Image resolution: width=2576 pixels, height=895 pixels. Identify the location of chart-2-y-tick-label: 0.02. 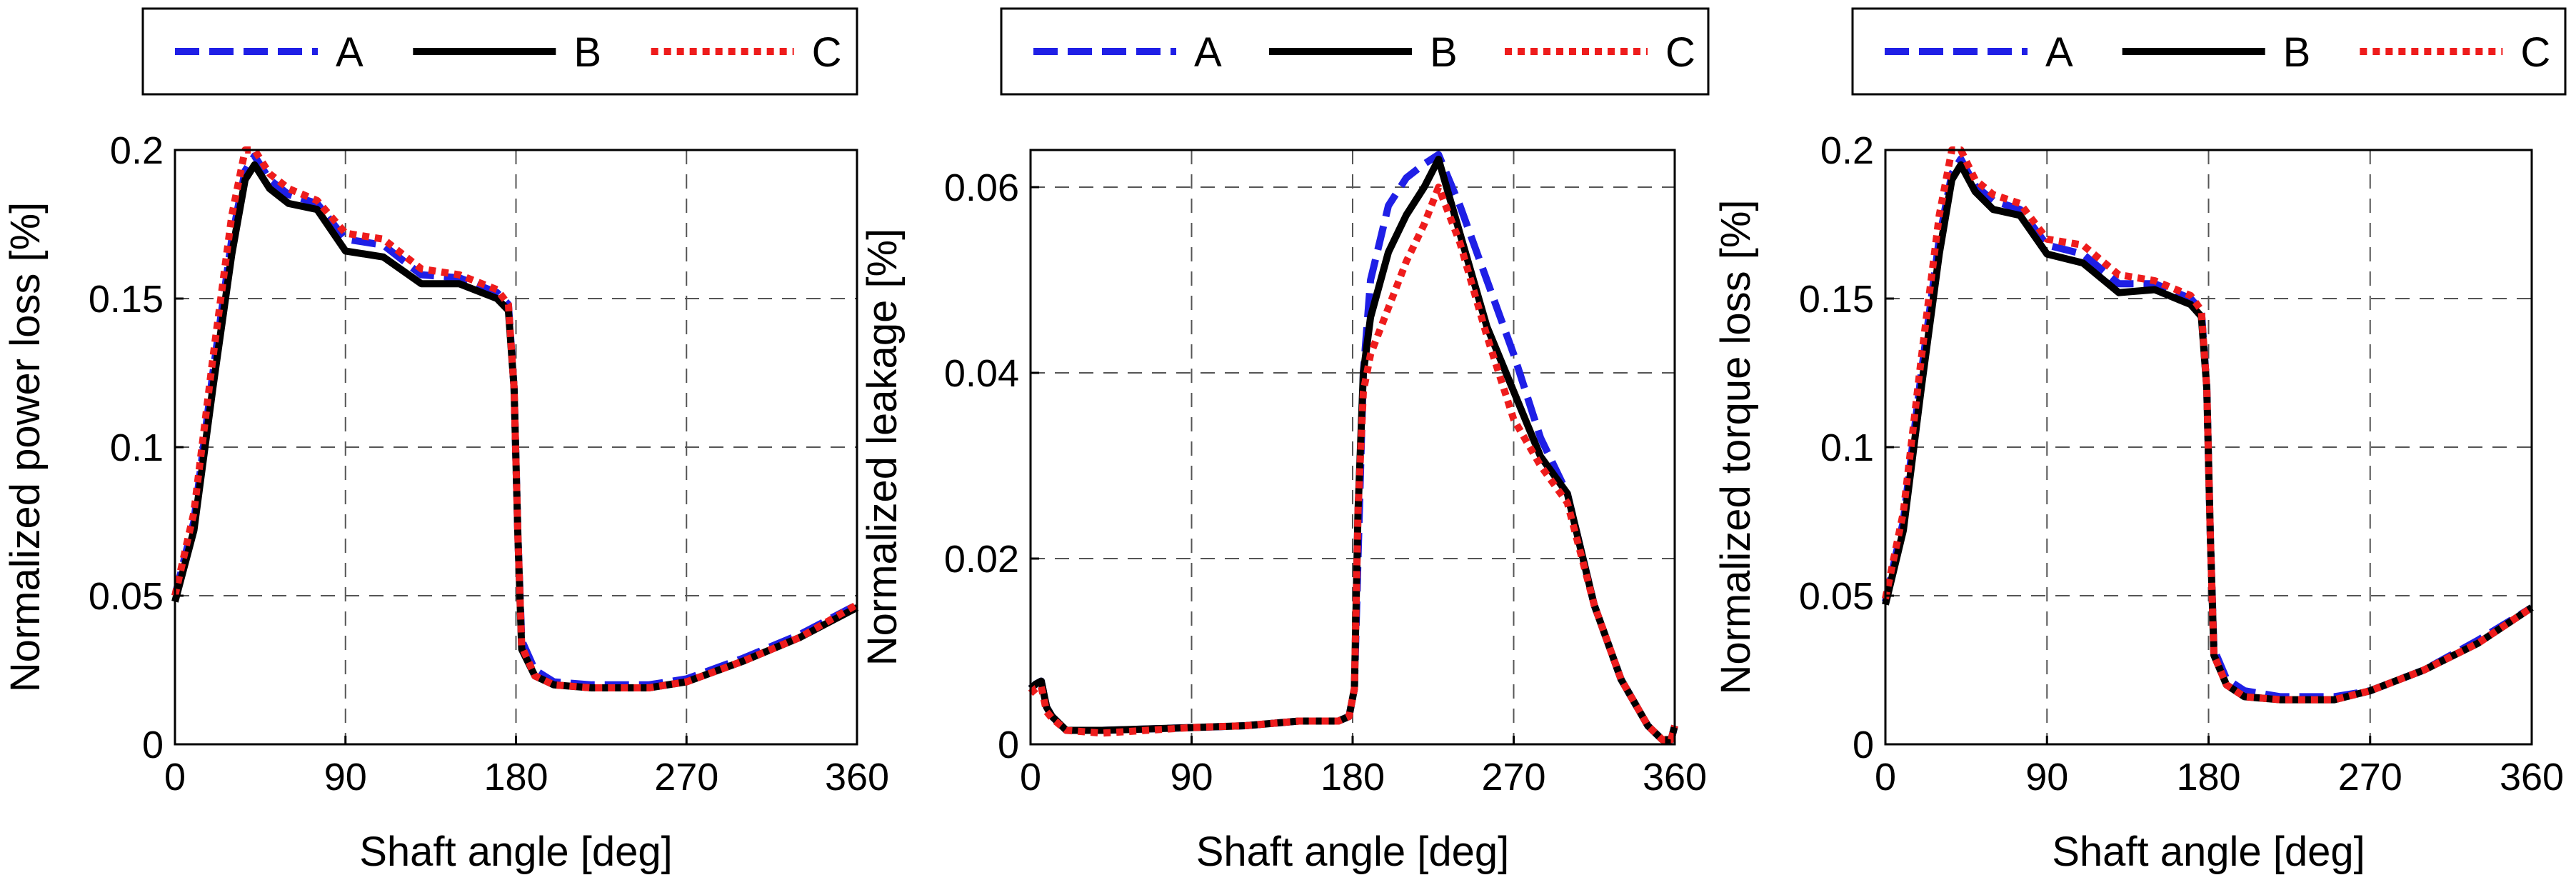
(981, 559).